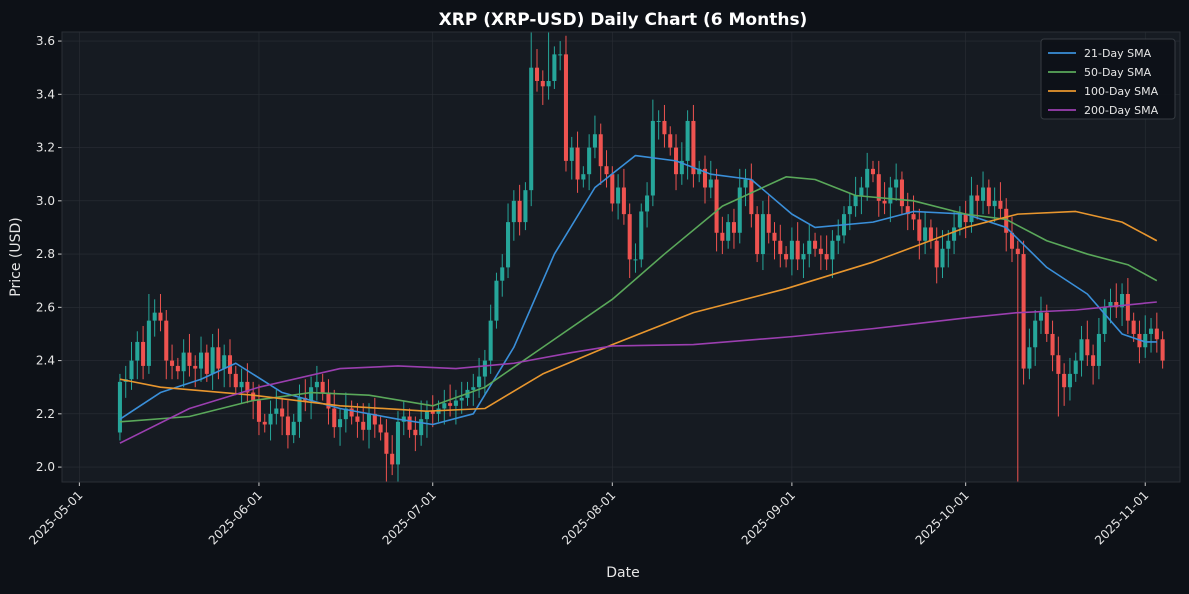 Image resolution: width=1189 pixels, height=594 pixels. What do you see at coordinates (1118, 53) in the screenshot?
I see `legend-label: 21-Day SMA` at bounding box center [1118, 53].